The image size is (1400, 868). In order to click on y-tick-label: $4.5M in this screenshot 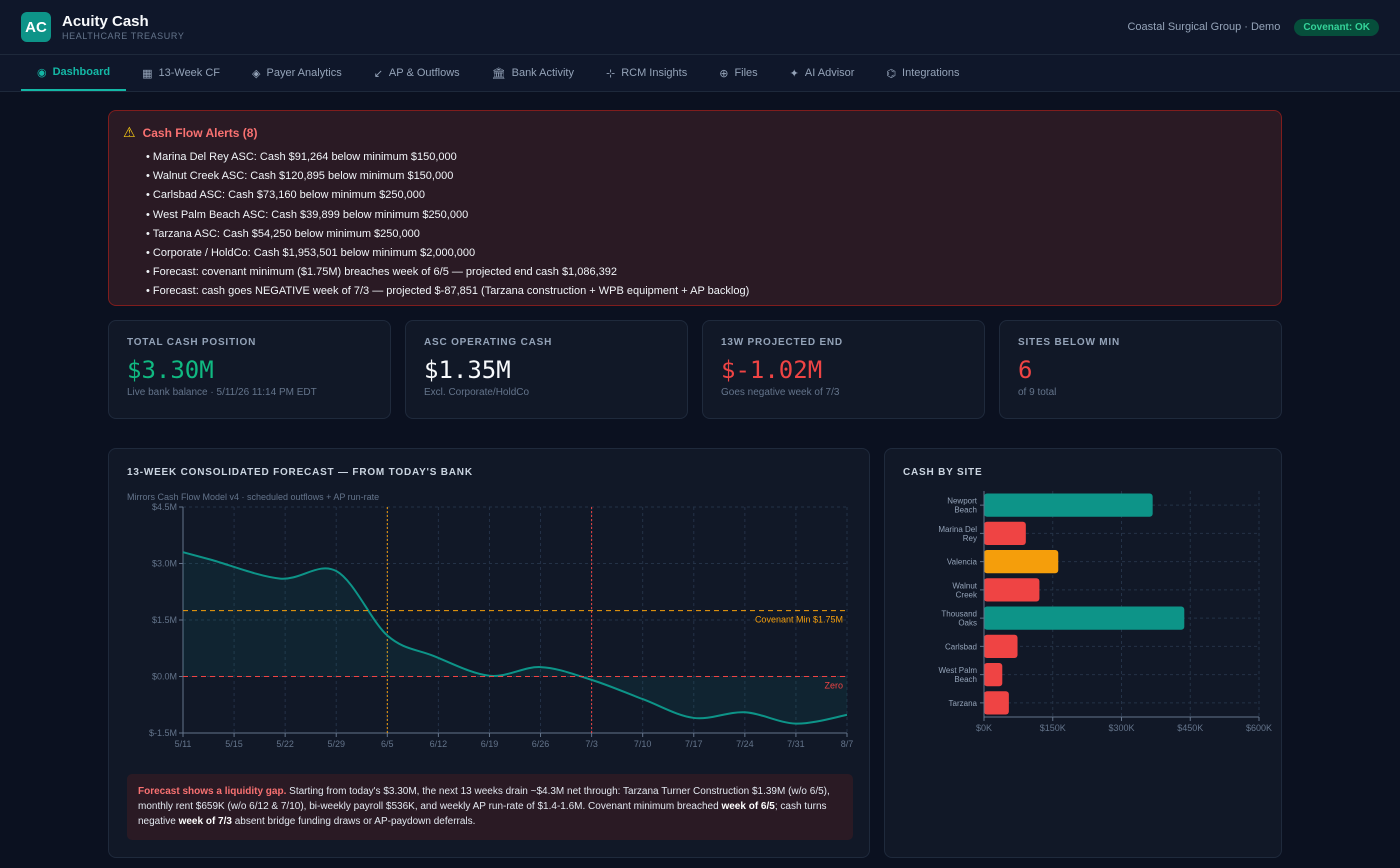, I will do `click(164, 507)`.